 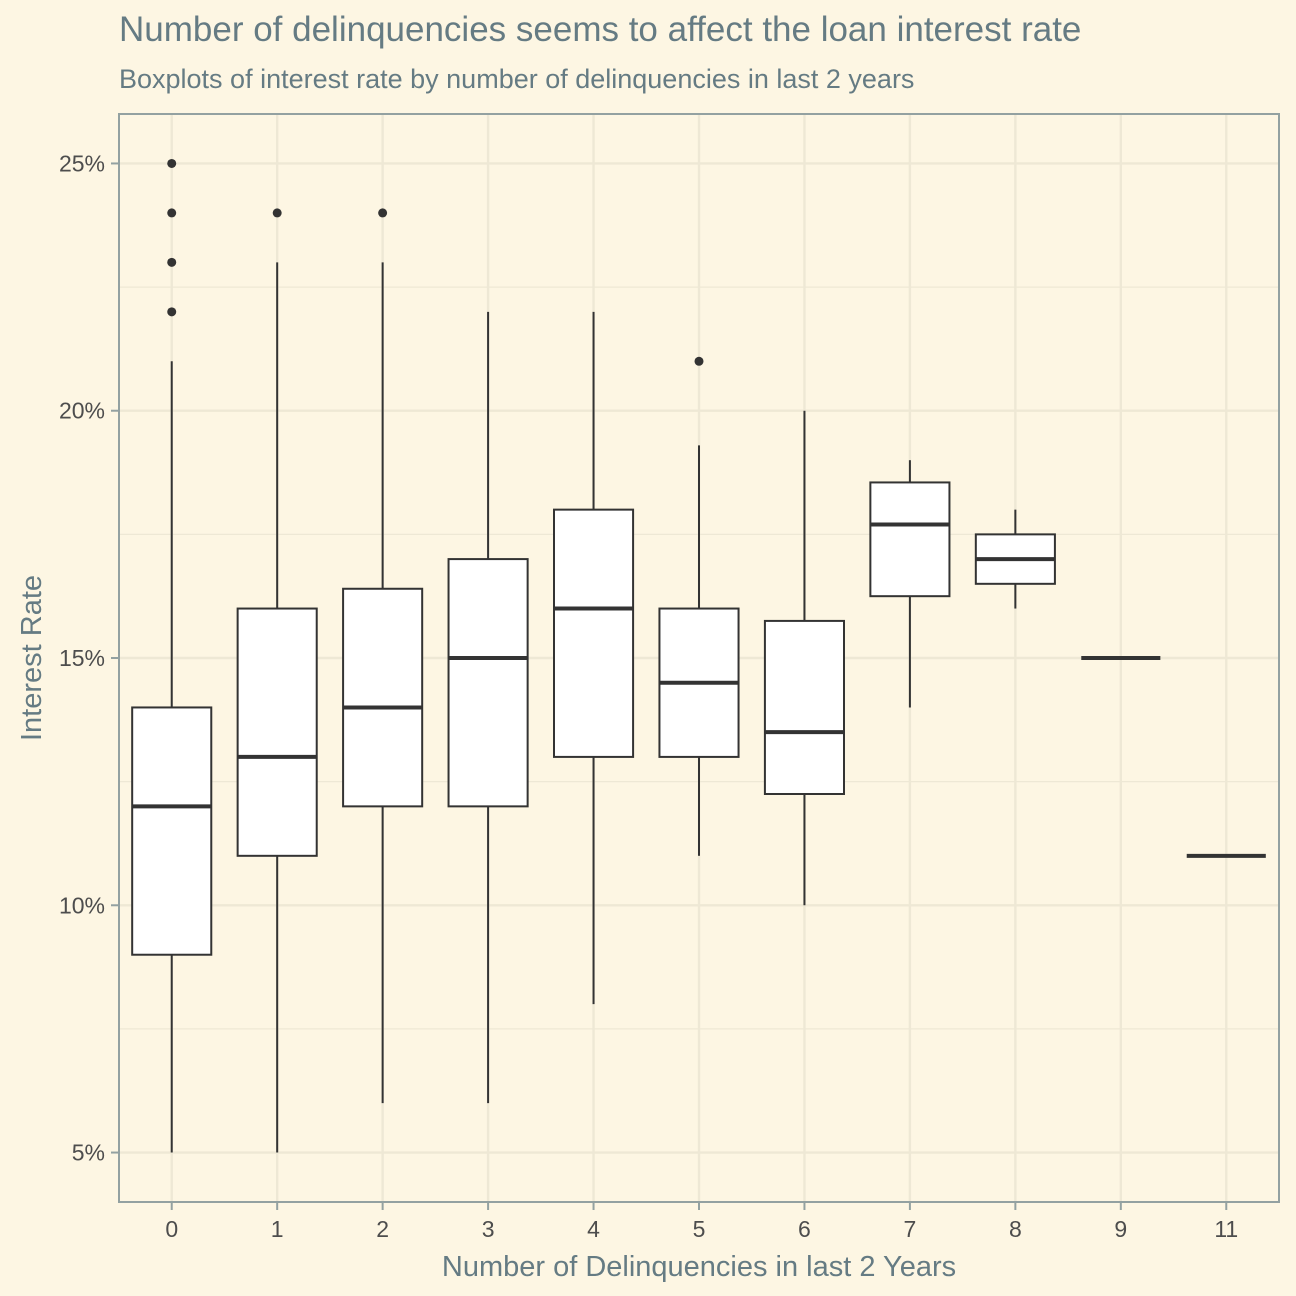 What do you see at coordinates (804, 1229) in the screenshot?
I see `x-tick-label: 6` at bounding box center [804, 1229].